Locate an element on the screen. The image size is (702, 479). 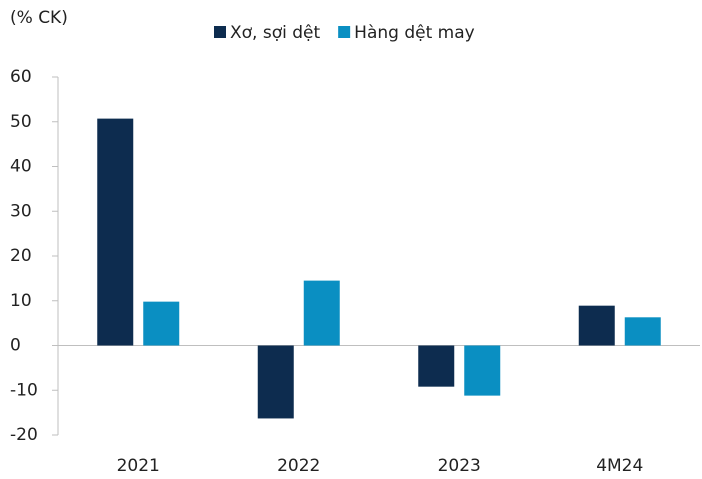
y-tick-label: 30 is located at coordinates (21, 211).